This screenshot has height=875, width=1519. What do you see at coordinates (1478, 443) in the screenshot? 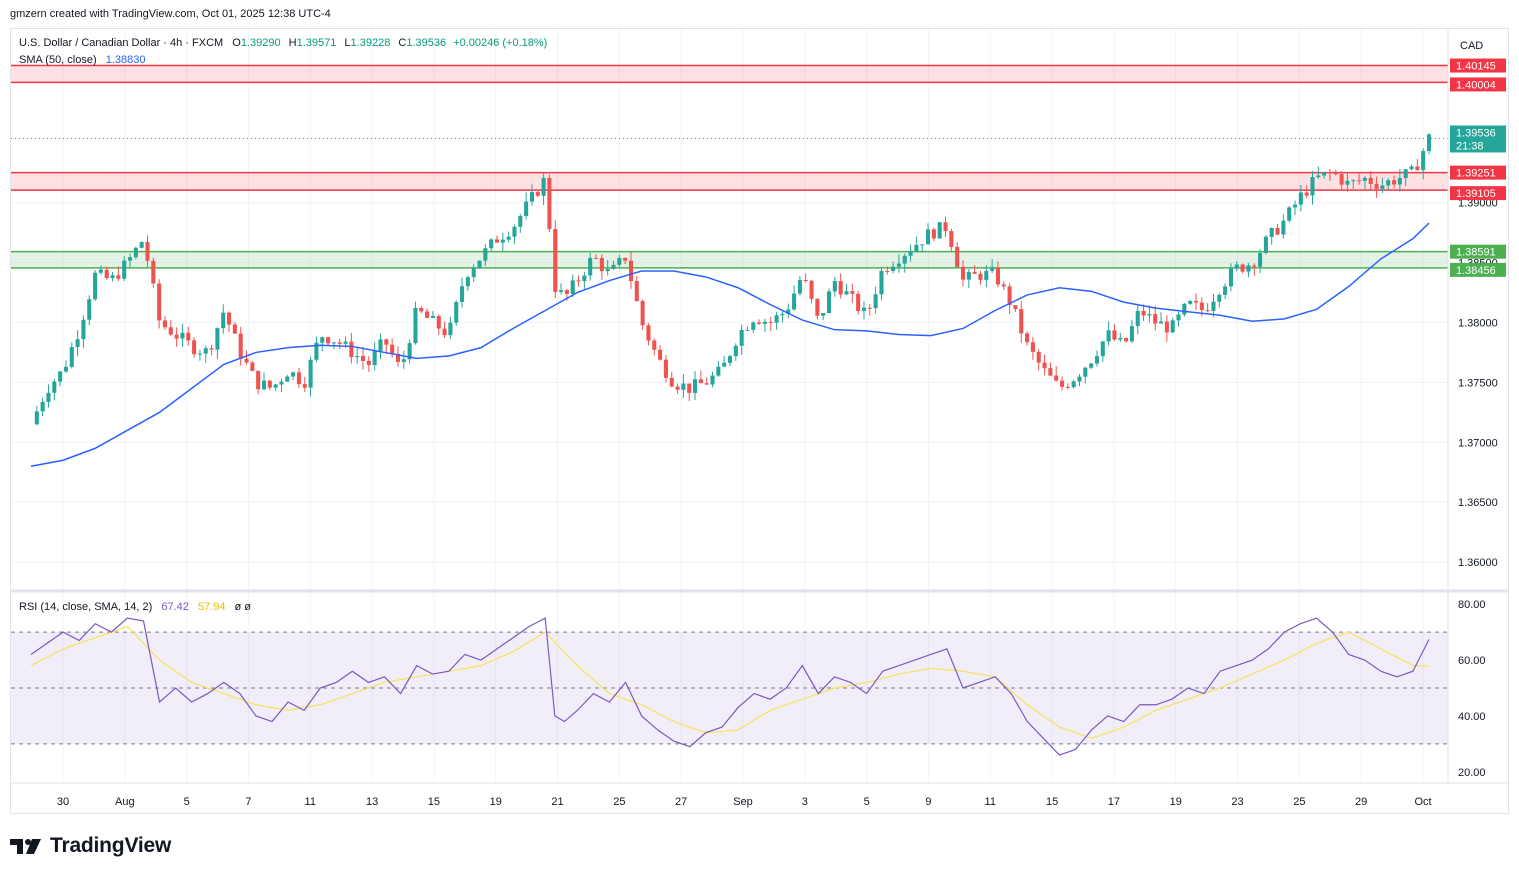
I see `price-tick-label: 1.37000` at bounding box center [1478, 443].